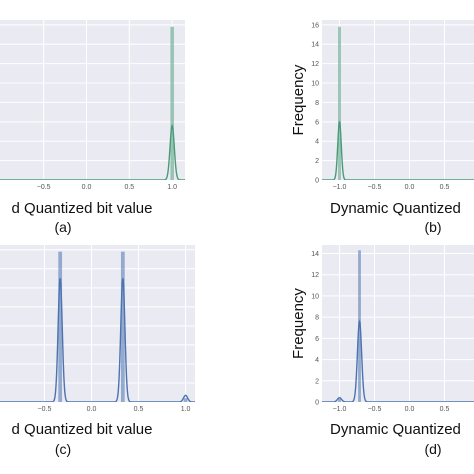  Describe the element at coordinates (62, 227) in the screenshot. I see `panel-caption: (a)` at that location.